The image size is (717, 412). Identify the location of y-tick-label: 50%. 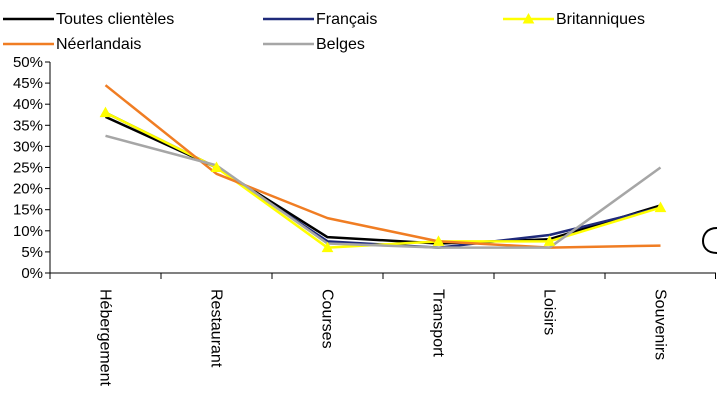
(28, 62).